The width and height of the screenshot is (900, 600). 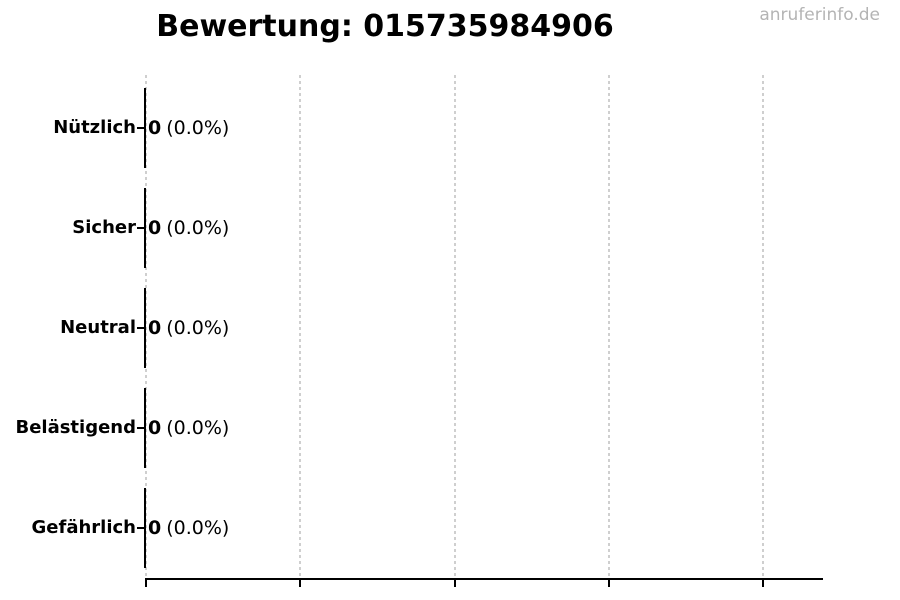 What do you see at coordinates (94, 127) in the screenshot?
I see `category-label: Nützlich` at bounding box center [94, 127].